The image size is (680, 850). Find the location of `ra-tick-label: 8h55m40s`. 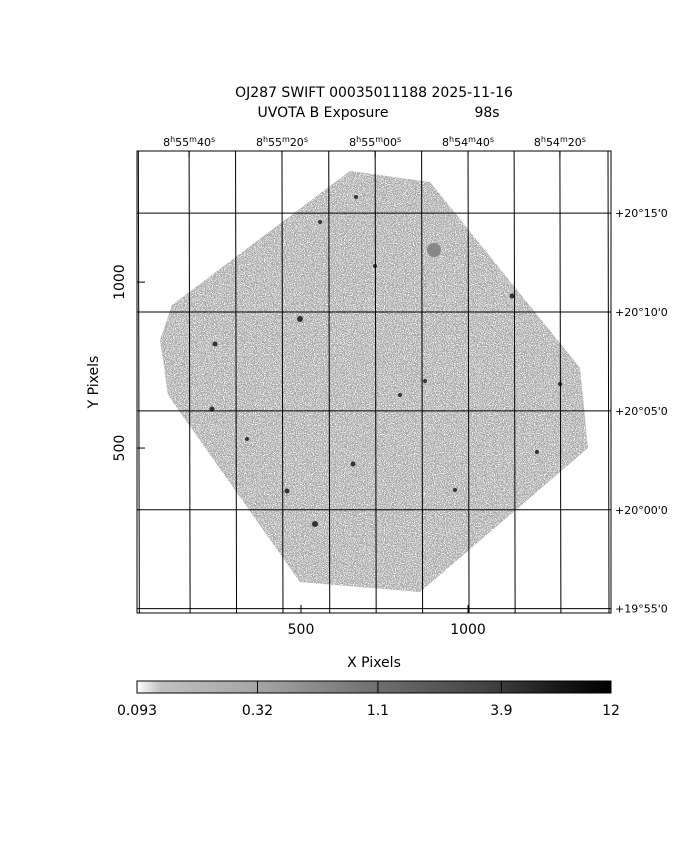

ra-tick-label: 8h55m40s is located at coordinates (189, 142).